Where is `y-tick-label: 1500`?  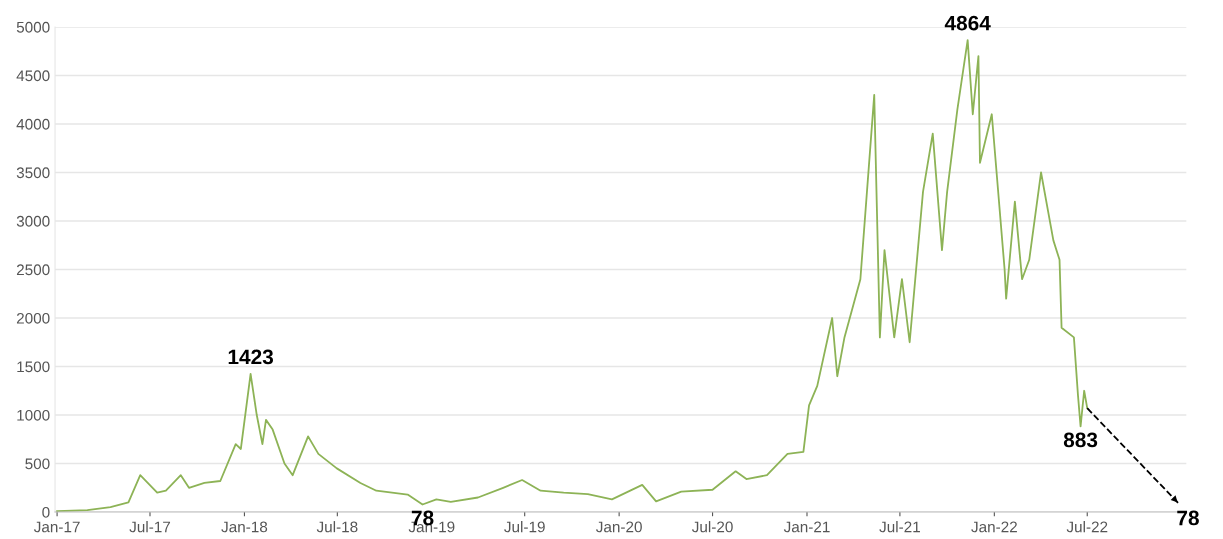 y-tick-label: 1500 is located at coordinates (33, 367).